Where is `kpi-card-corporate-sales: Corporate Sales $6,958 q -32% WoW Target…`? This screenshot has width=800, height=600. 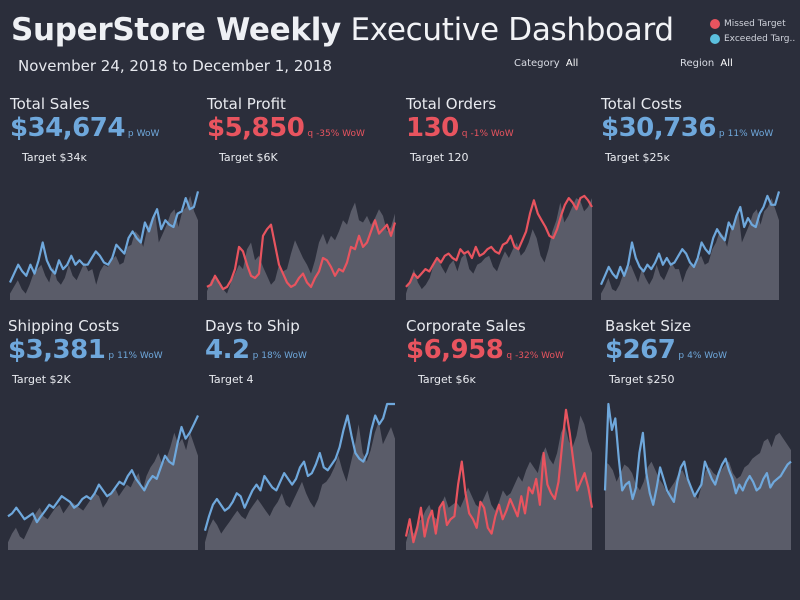
kpi-card-corporate-sales: Corporate Sales $6,958 q -32% WoW Target… is located at coordinates (500, 433).